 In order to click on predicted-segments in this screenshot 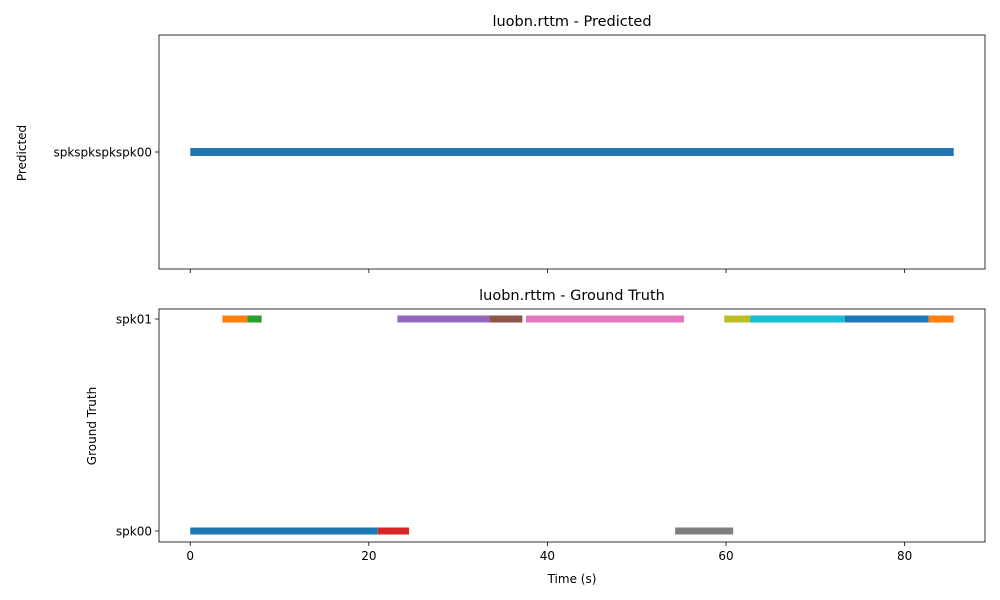, I will do `click(572, 152)`.